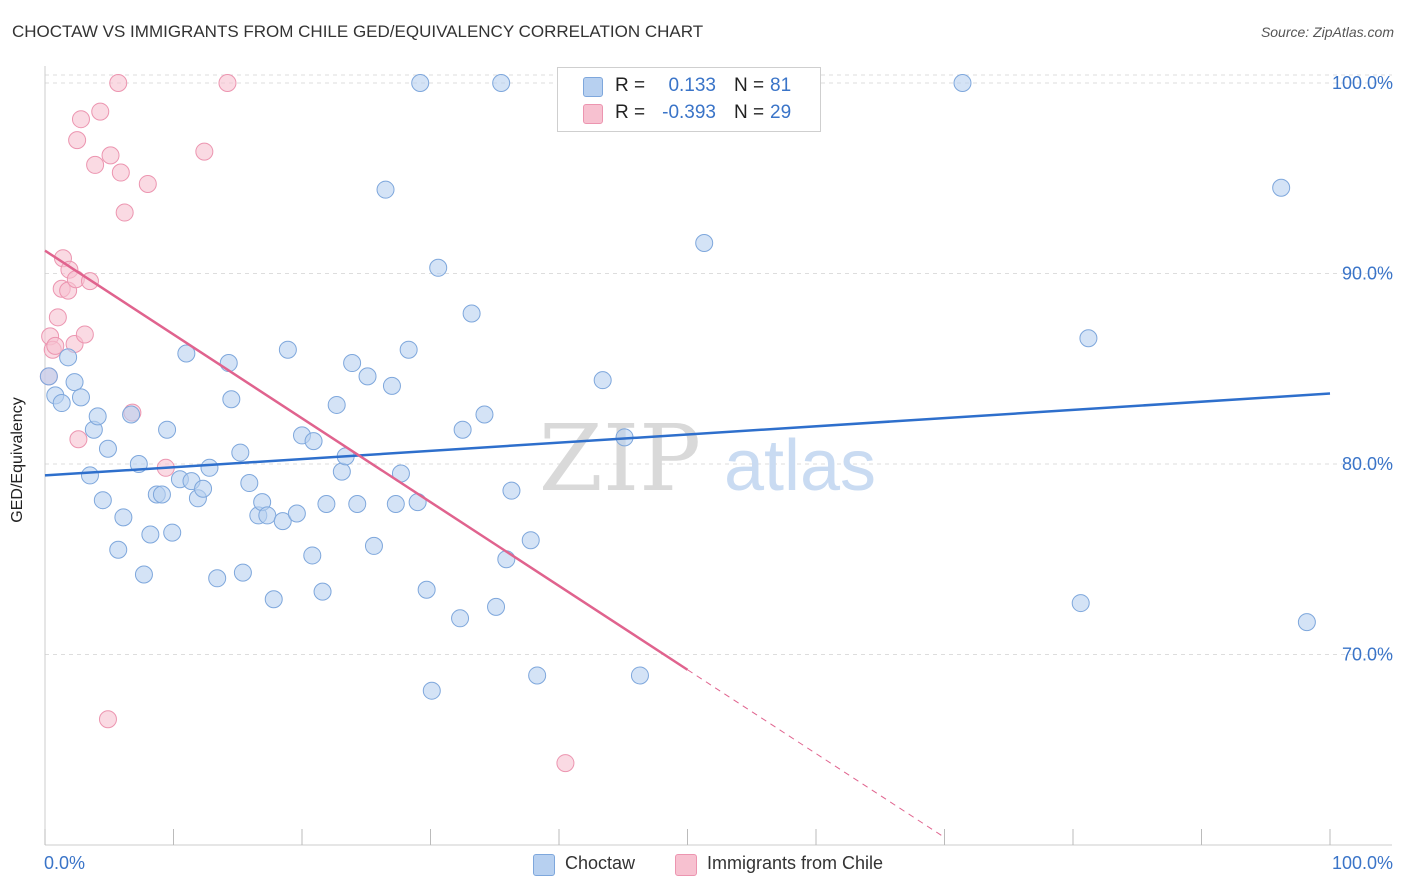 This screenshot has height=892, width=1406. Describe the element at coordinates (795, 863) in the screenshot. I see `chile-legend-label: Immigrants from Chile` at that location.